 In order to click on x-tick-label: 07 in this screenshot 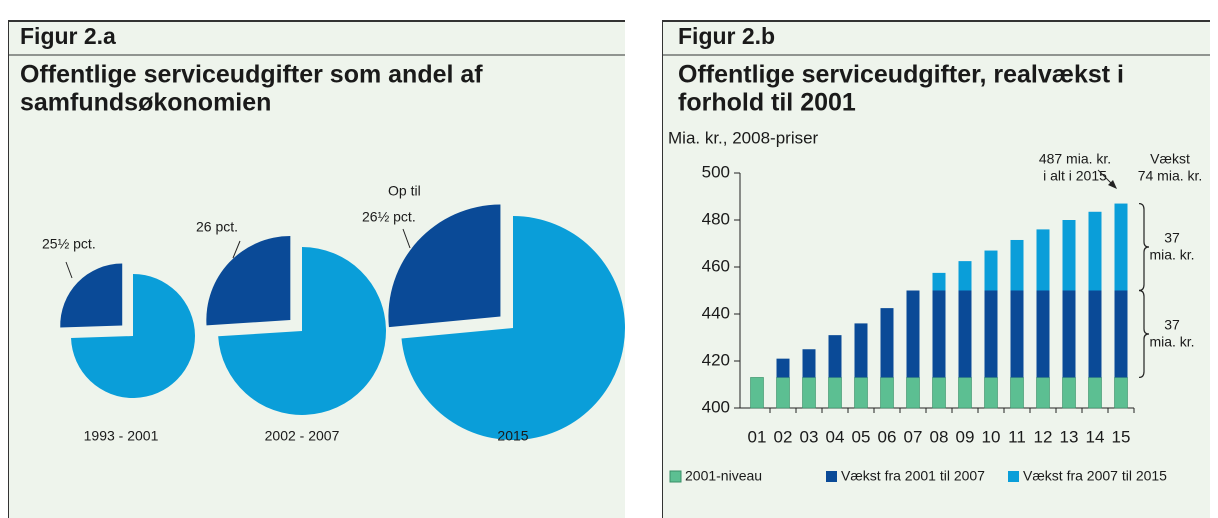, I will do `click(913, 436)`.